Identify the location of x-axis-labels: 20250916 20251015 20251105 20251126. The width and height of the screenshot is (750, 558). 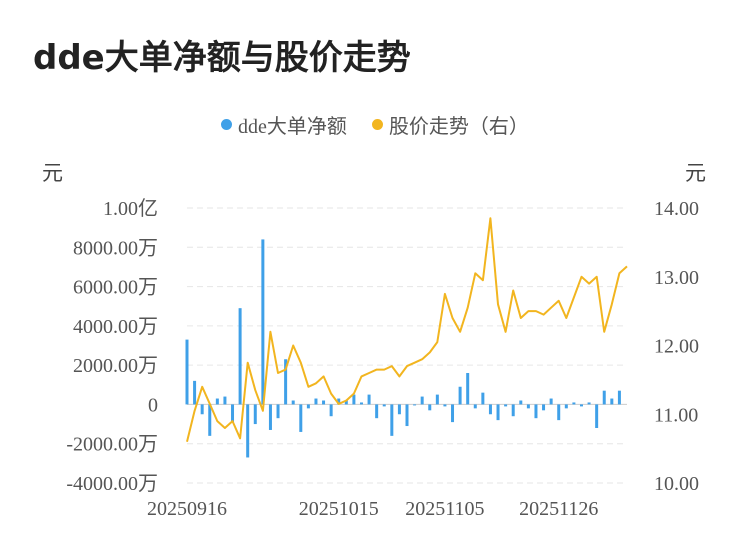
(372, 509).